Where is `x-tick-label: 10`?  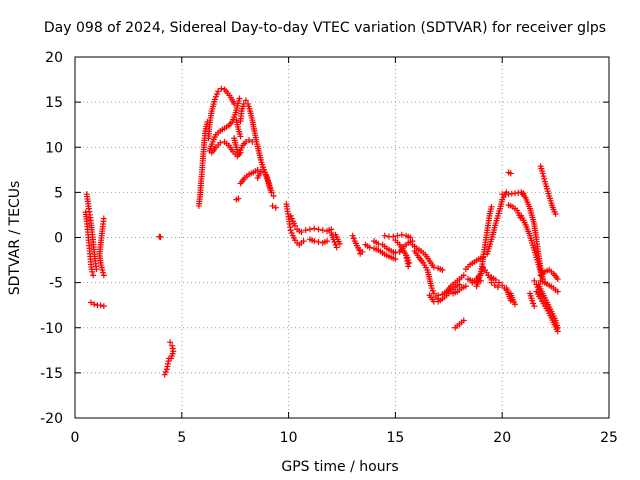 x-tick-label: 10 is located at coordinates (289, 438).